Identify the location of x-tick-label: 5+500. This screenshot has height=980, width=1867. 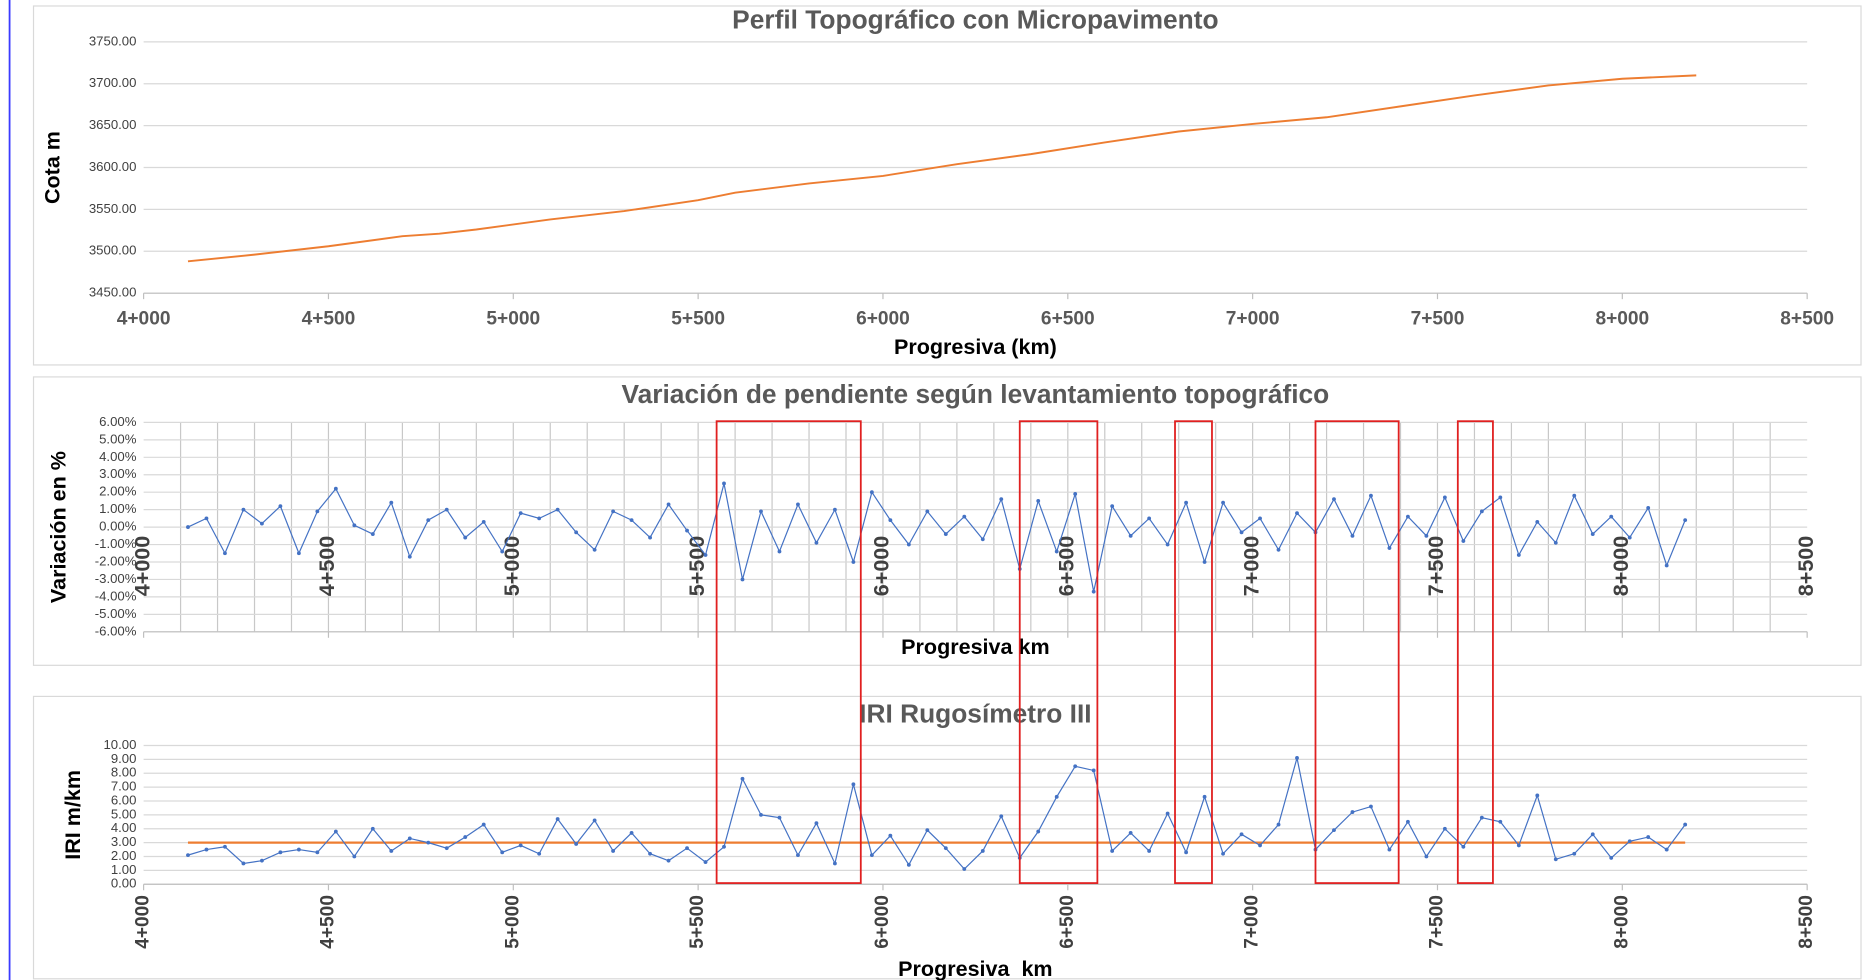
(698, 319).